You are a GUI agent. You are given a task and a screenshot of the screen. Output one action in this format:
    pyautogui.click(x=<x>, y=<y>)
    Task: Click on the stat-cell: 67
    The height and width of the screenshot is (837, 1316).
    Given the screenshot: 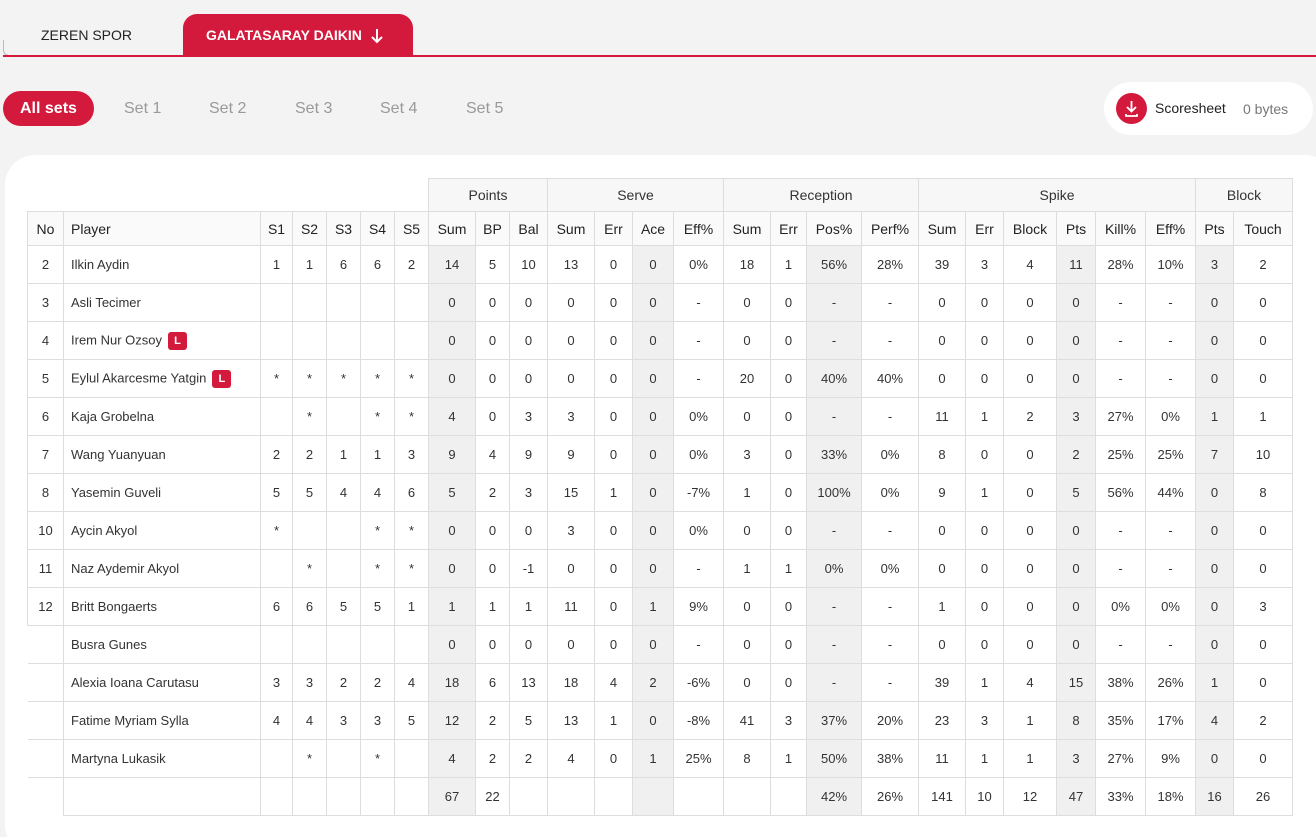 What is the action you would take?
    pyautogui.click(x=452, y=796)
    